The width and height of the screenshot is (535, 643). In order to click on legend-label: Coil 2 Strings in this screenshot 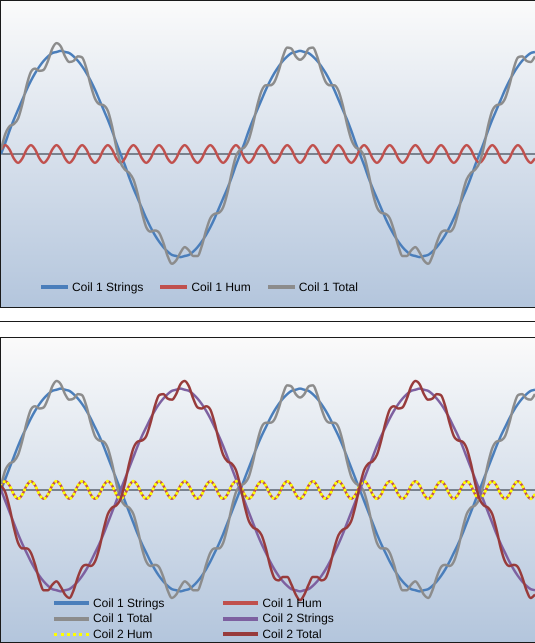, I will do `click(298, 618)`.